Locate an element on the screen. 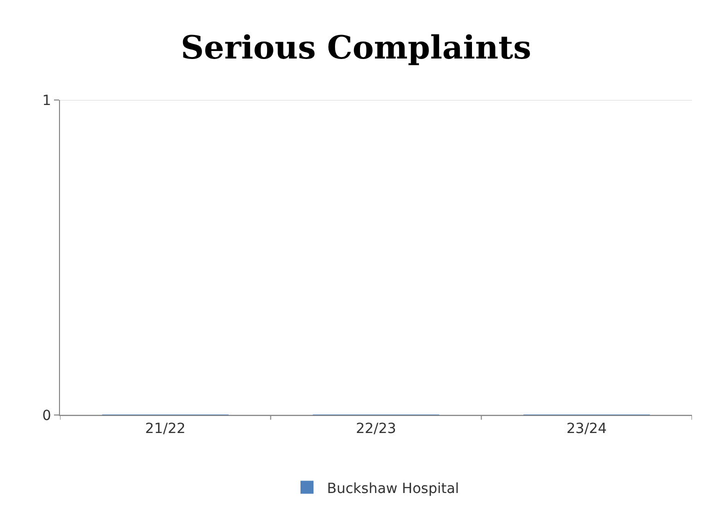  y-tick-label: 1 is located at coordinates (47, 100).